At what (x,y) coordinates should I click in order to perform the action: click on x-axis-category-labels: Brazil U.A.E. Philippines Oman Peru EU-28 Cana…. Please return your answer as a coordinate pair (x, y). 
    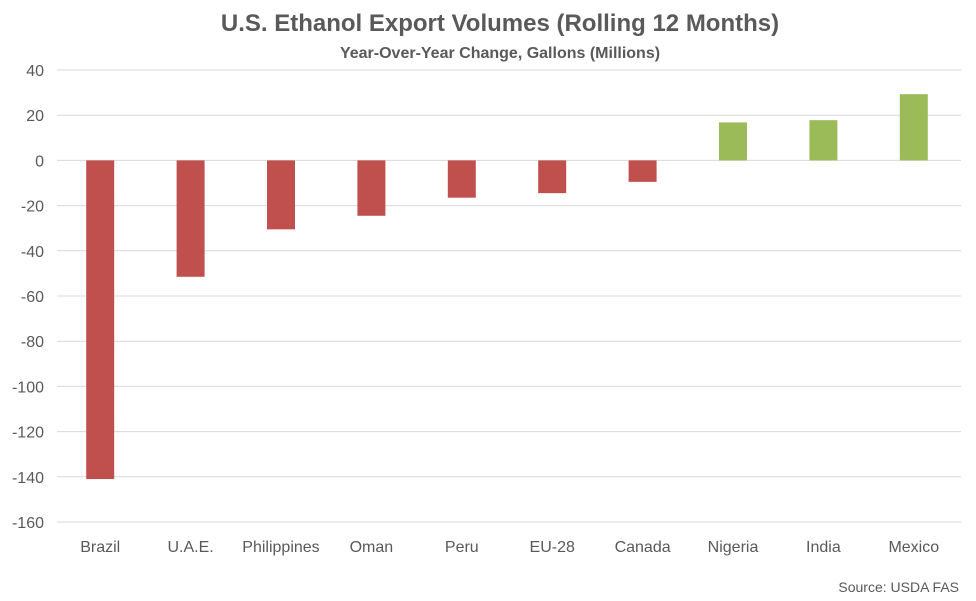
    Looking at the image, I should click on (509, 547).